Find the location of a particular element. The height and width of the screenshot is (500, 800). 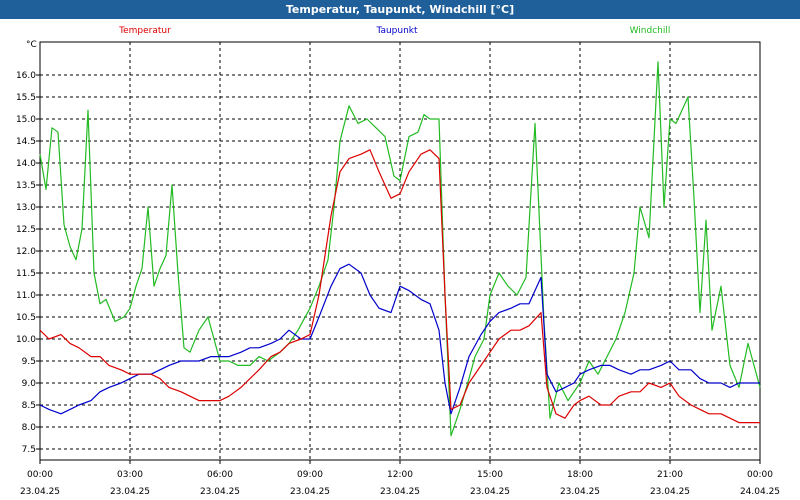

legend-windchill: Windchill is located at coordinates (650, 31).